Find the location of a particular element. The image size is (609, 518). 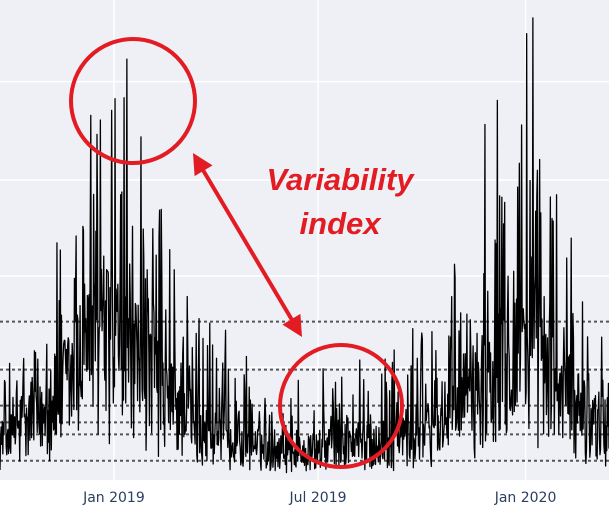

arrow-head-lower is located at coordinates (292, 325).